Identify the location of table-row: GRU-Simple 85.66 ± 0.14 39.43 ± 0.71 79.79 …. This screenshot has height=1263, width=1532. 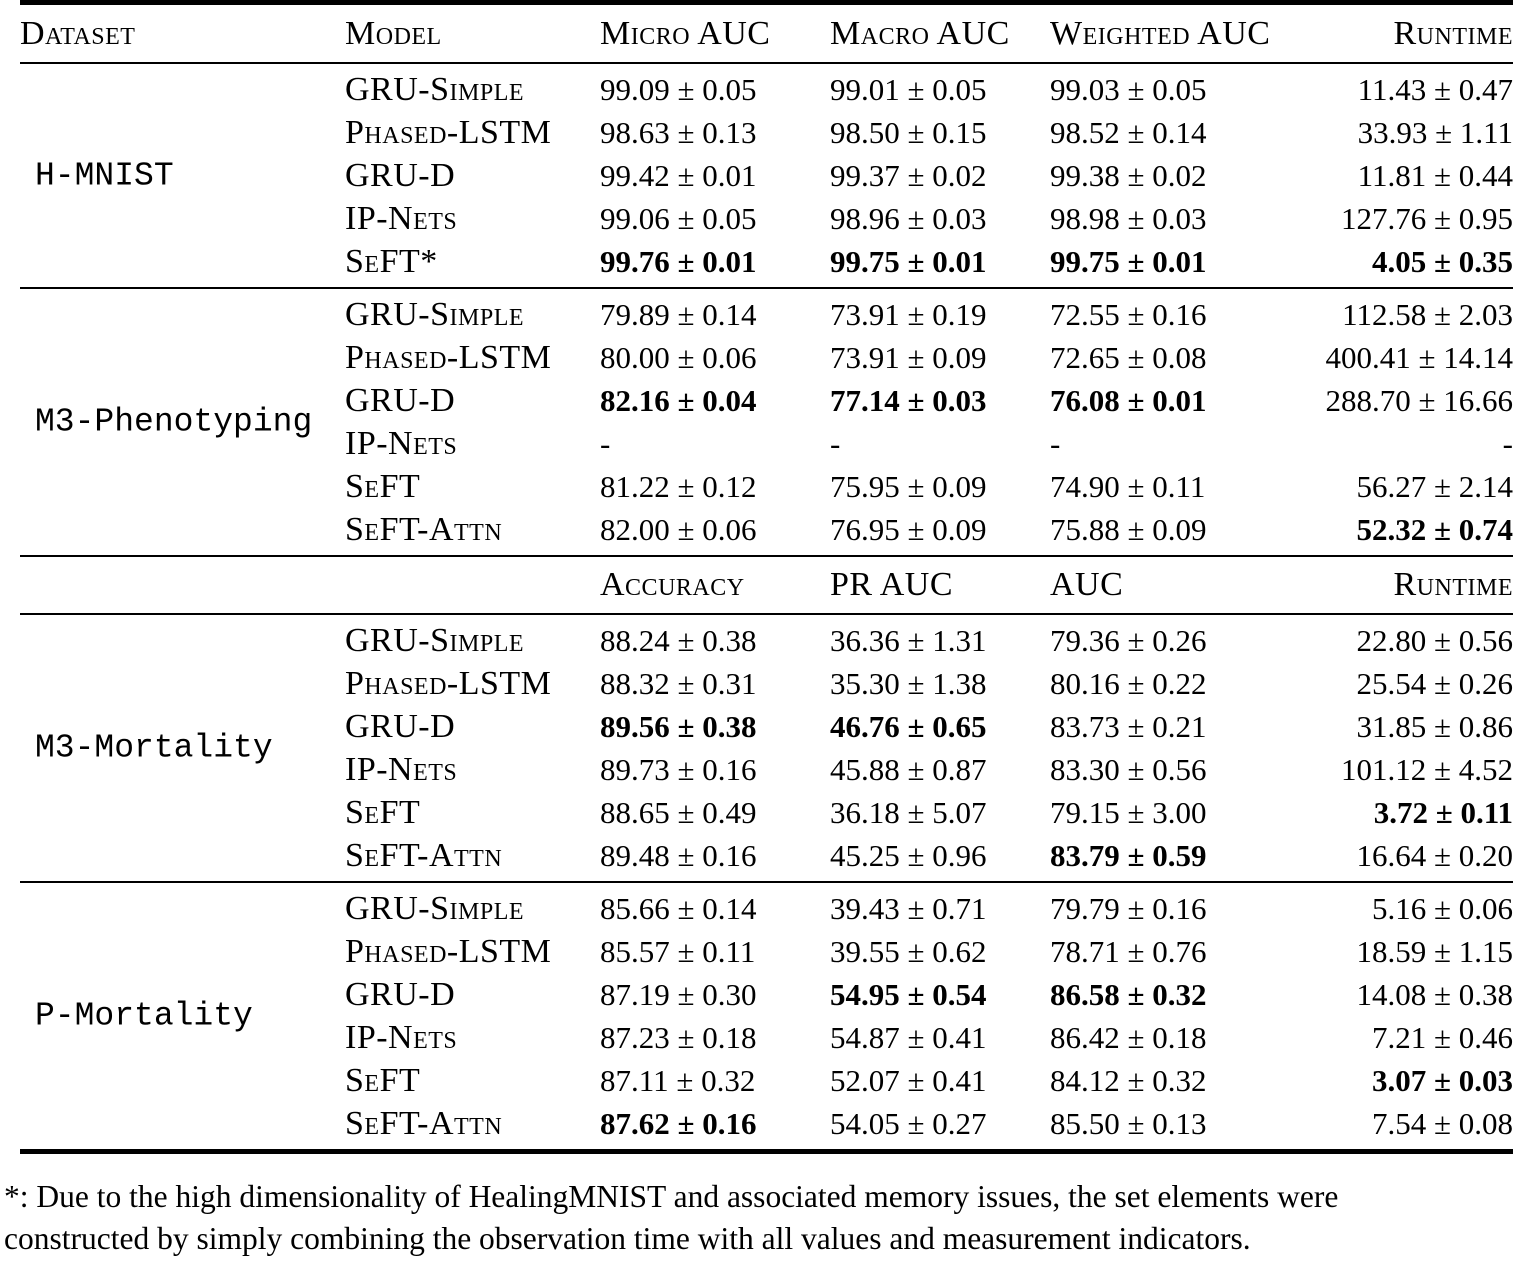
(766, 908).